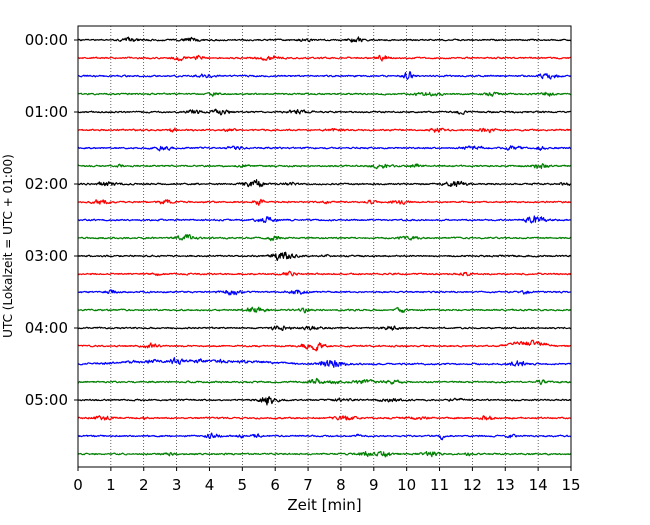  What do you see at coordinates (51, 220) in the screenshot?
I see `y-axis-ticks: 00:00 01:00 02:00 03:00 04:00 05:00` at bounding box center [51, 220].